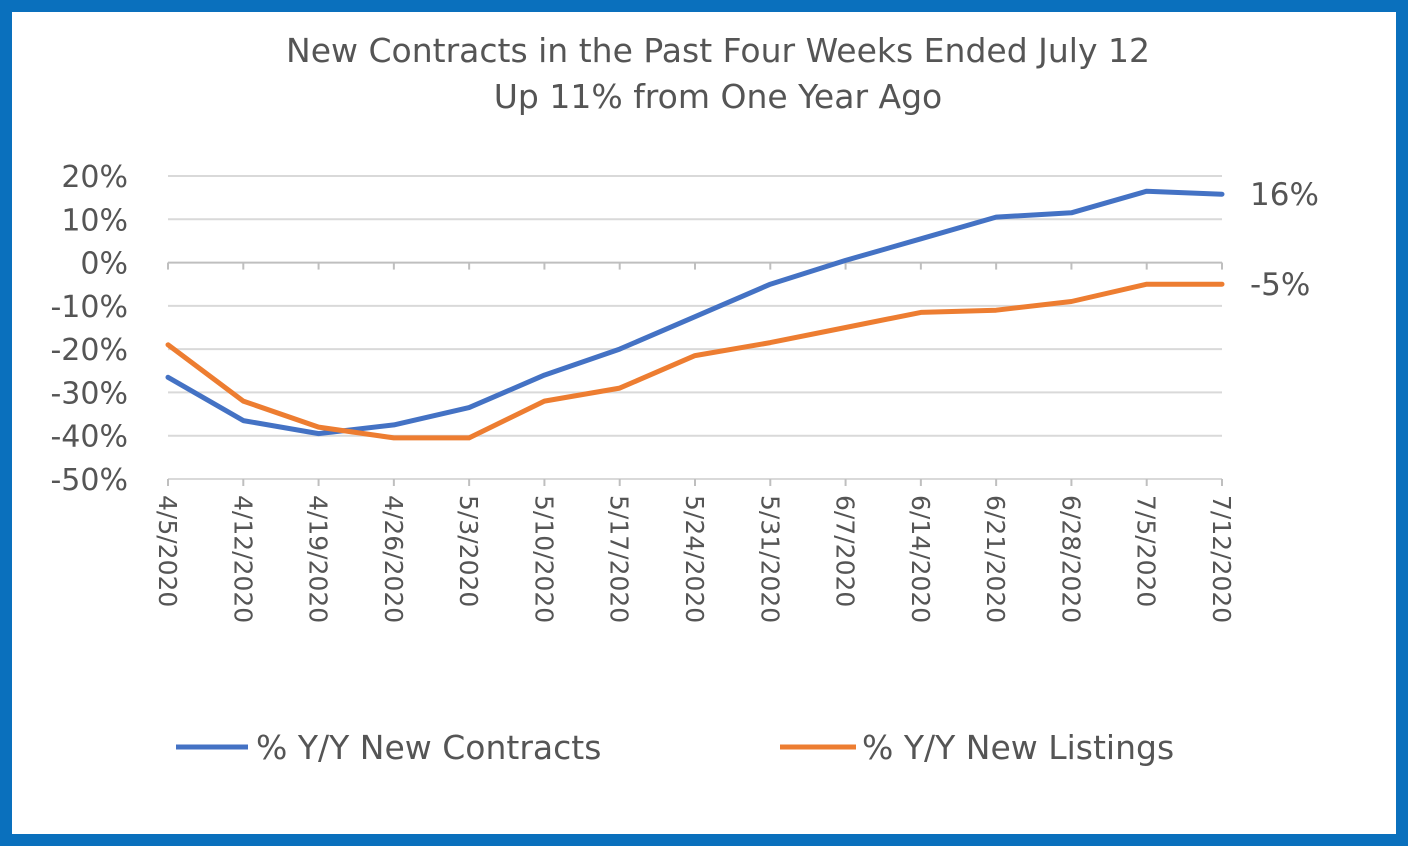  What do you see at coordinates (89, 350) in the screenshot?
I see `y-tick-label: -20%` at bounding box center [89, 350].